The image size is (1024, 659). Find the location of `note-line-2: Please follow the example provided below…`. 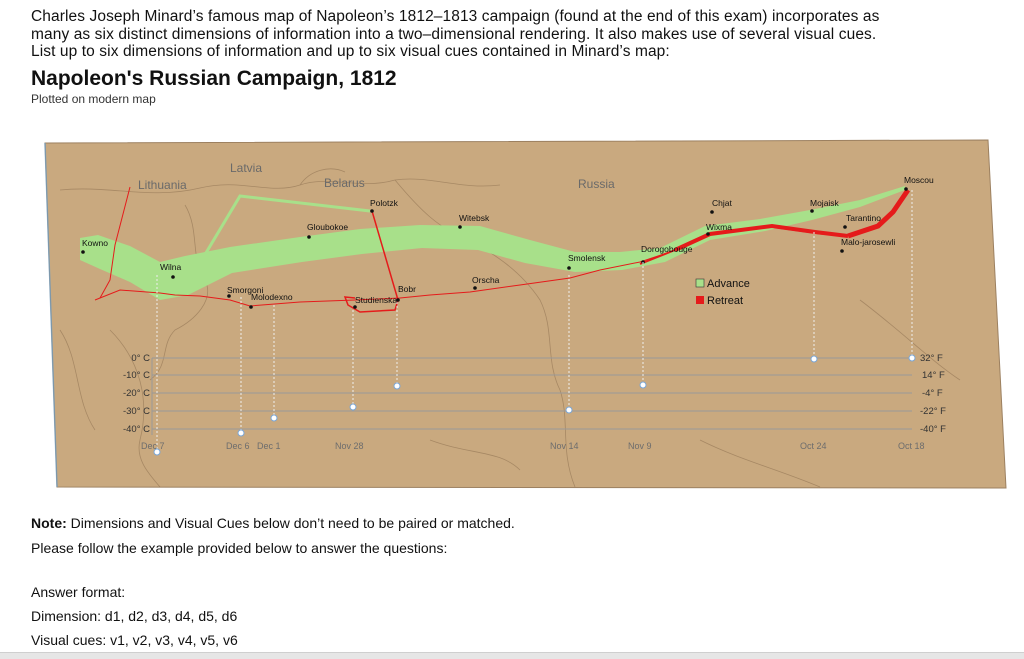

note-line-2: Please follow the example provided below… is located at coordinates (239, 548).